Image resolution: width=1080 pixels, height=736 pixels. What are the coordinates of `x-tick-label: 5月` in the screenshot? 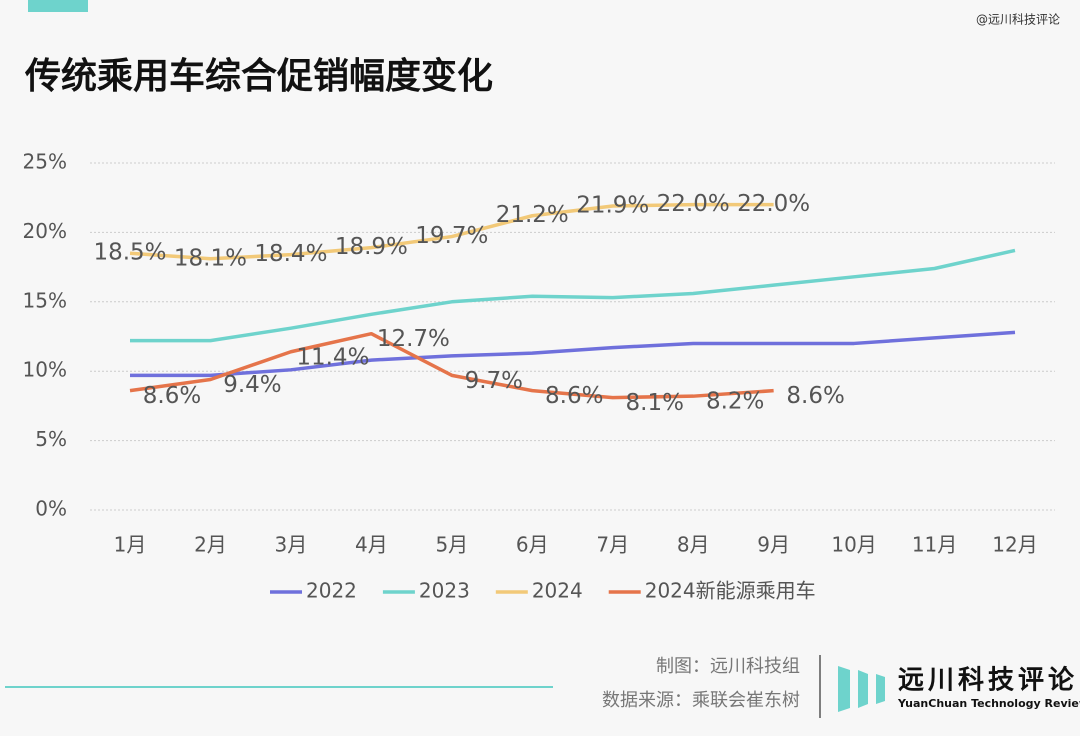 It's located at (451, 545).